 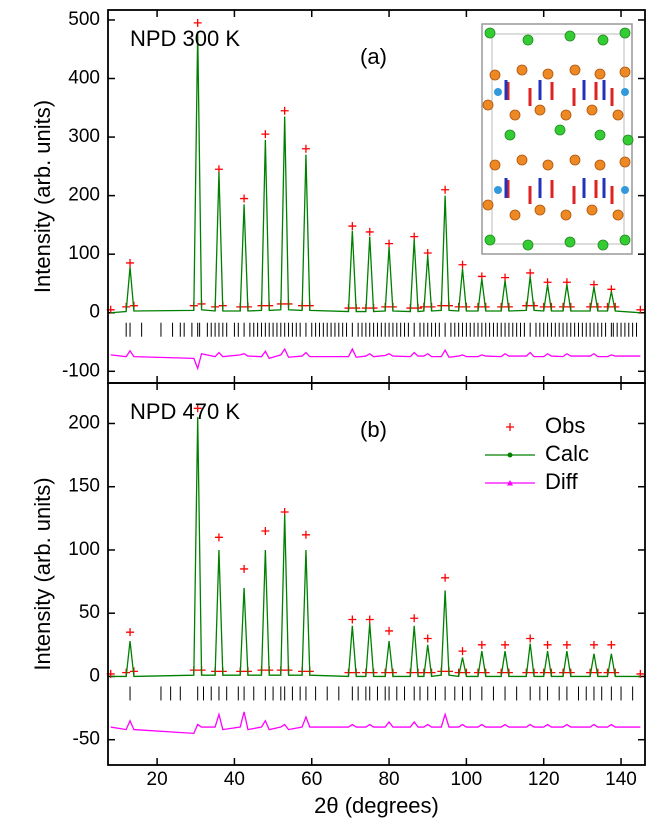 I want to click on y-tick-label: 300, so click(x=84, y=136).